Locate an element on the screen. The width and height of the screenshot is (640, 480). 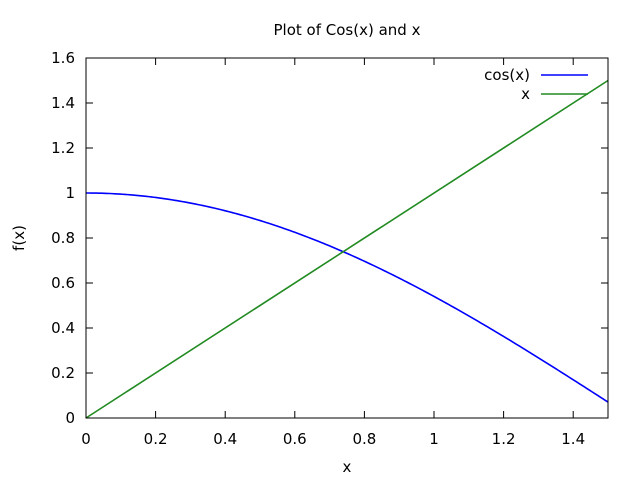
x-tick-label: 1 is located at coordinates (434, 439).